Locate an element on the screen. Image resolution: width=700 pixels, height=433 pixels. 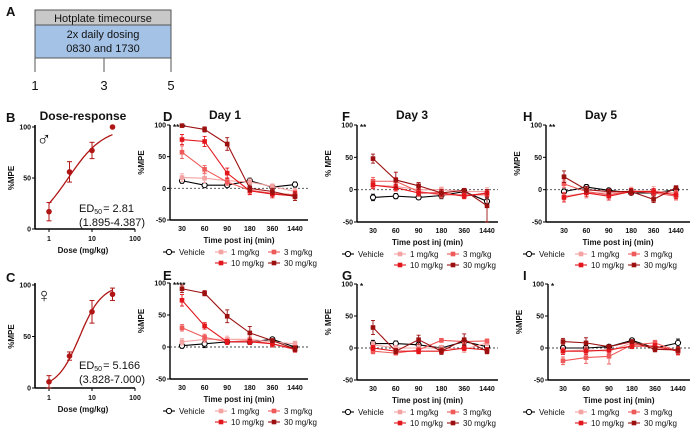
chart-title: Day 3 is located at coordinates (412, 115).